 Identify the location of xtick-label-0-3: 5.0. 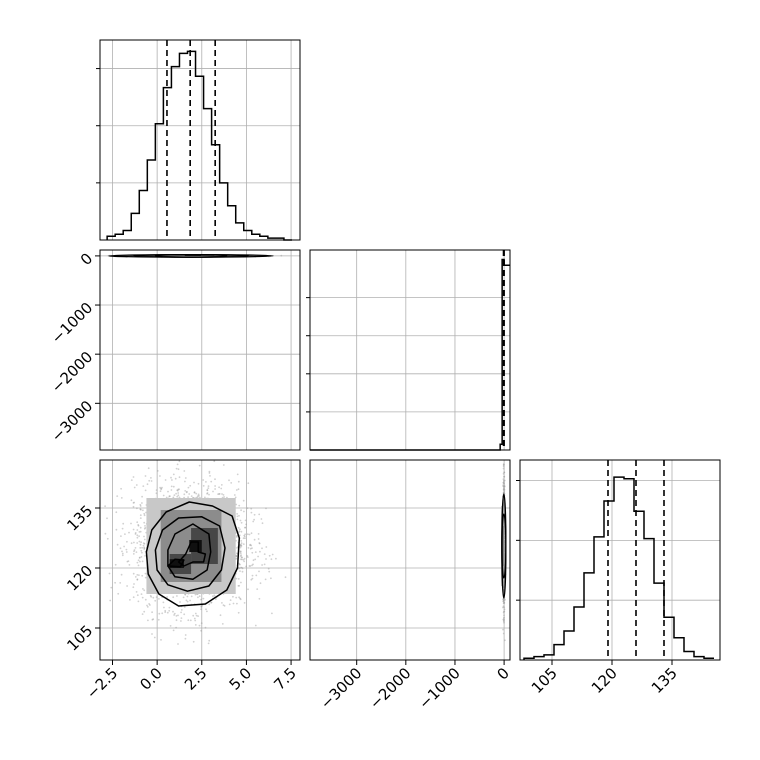
(241, 679).